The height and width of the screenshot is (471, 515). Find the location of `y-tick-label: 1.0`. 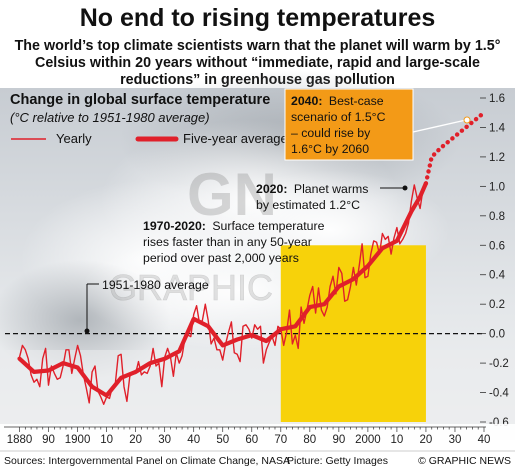

y-tick-label: 1.0 is located at coordinates (497, 187).